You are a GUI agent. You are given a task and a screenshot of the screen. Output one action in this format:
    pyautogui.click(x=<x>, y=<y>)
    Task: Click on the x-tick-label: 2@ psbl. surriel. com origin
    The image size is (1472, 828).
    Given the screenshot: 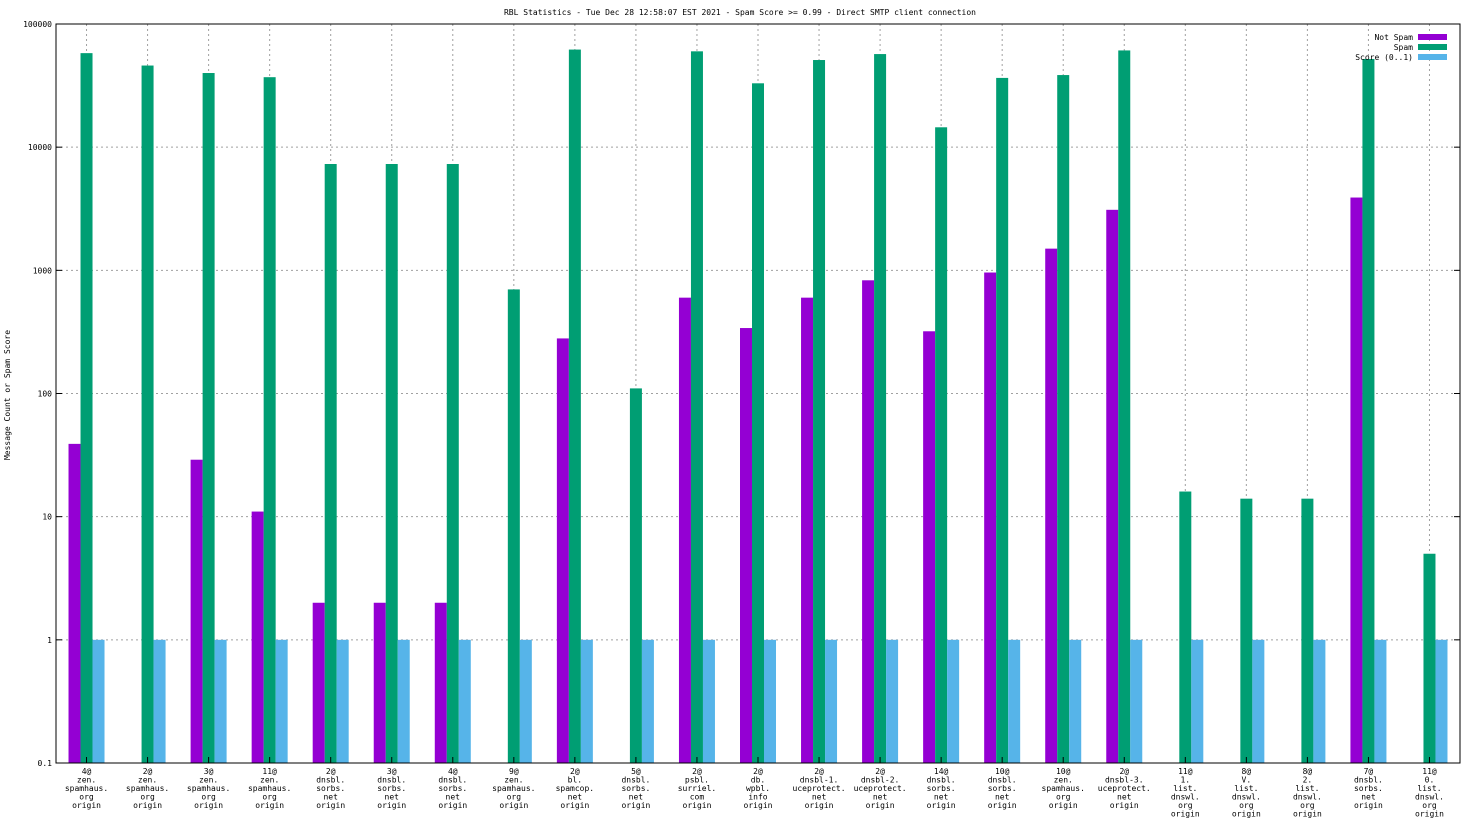 What is the action you would take?
    pyautogui.click(x=697, y=788)
    